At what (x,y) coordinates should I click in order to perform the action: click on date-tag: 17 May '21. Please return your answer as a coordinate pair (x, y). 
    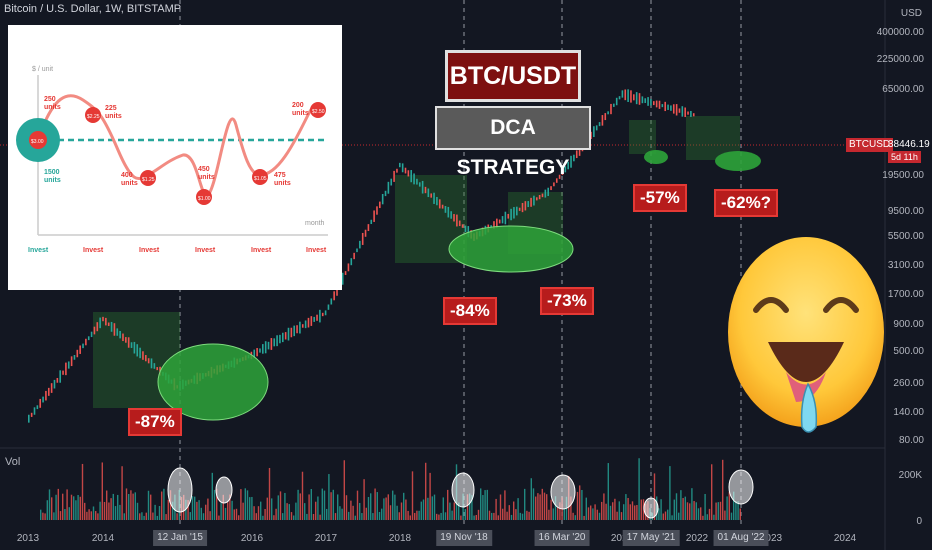
    Looking at the image, I should click on (651, 538).